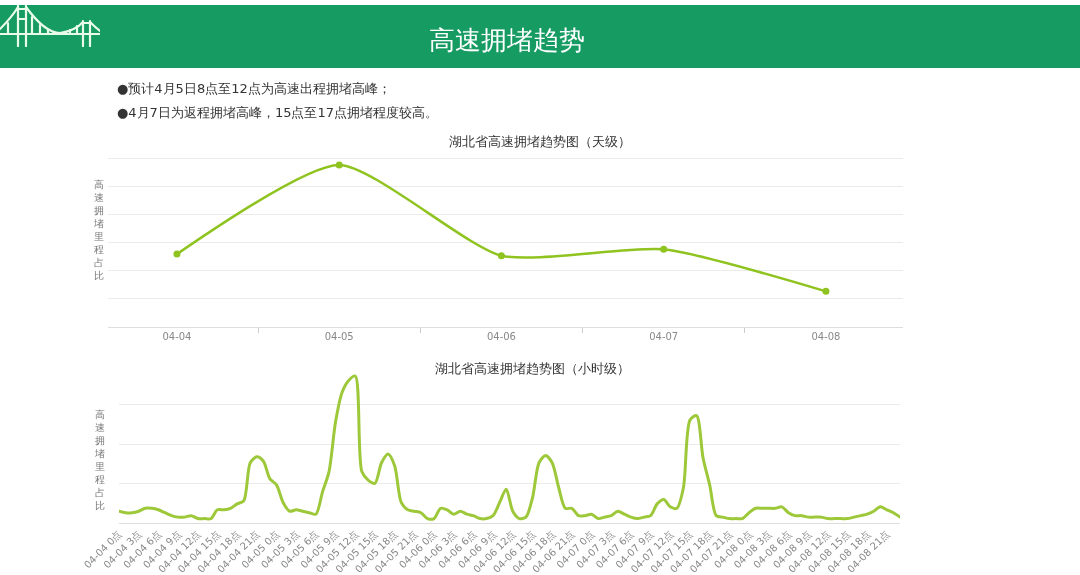  Describe the element at coordinates (177, 336) in the screenshot. I see `x-tick-label: 04-04` at that location.